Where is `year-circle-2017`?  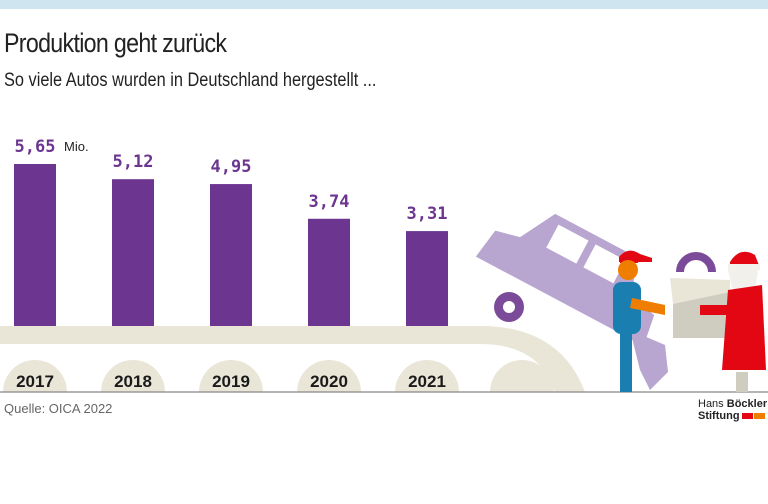 year-circle-2017 is located at coordinates (35, 376).